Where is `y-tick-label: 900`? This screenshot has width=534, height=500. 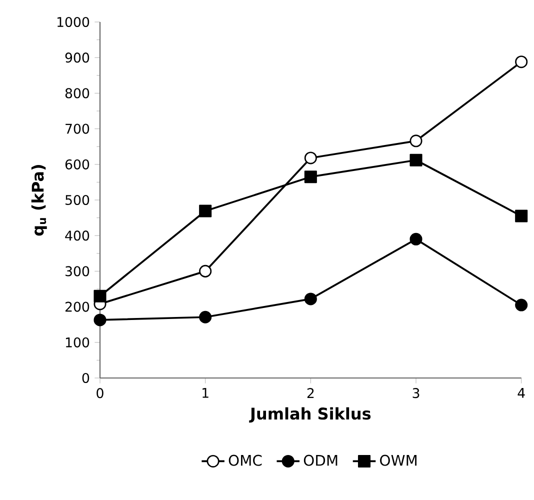
y-tick-label: 900 is located at coordinates (77, 57).